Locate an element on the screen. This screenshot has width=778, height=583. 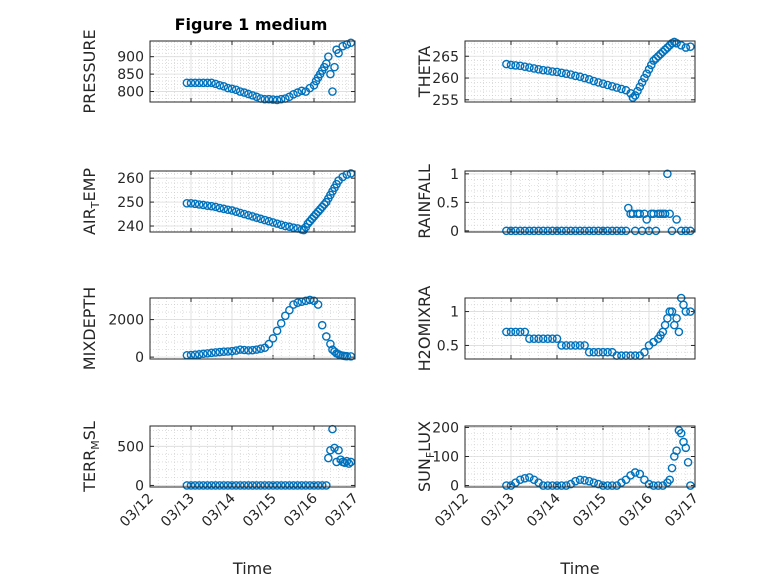
pressure-ytick-label: 850 is located at coordinates (130, 75).